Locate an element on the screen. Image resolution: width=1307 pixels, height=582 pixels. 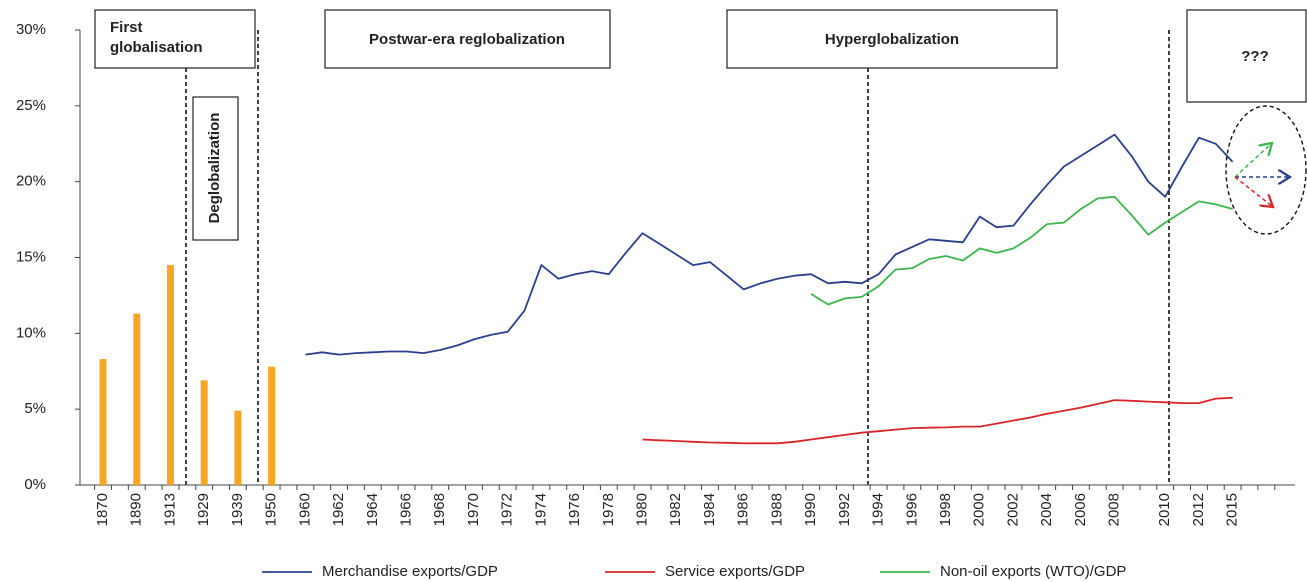
x-tick-label: 1980 is located at coordinates (642, 509).